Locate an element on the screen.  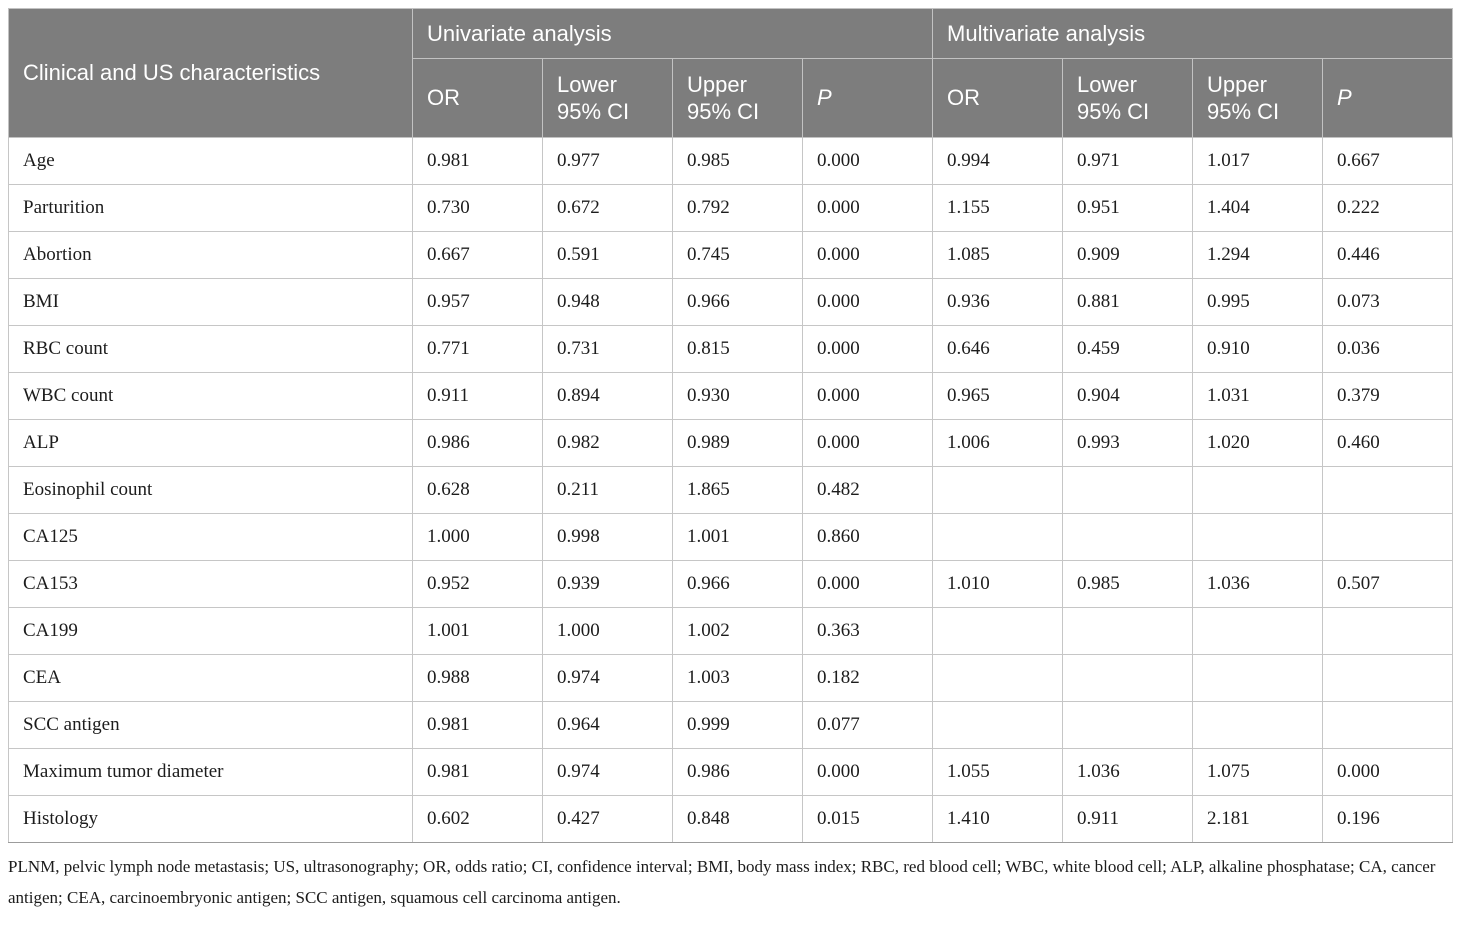
cell: 2.181 is located at coordinates (1258, 819).